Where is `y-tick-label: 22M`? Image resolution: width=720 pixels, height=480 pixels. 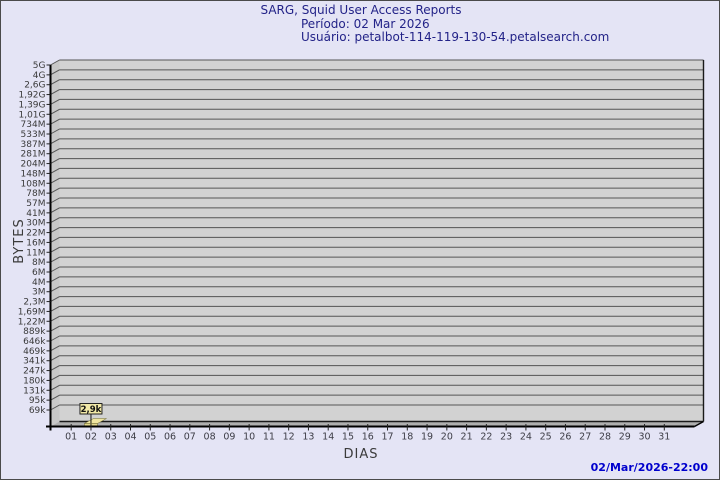 y-tick-label: 22M is located at coordinates (35, 234).